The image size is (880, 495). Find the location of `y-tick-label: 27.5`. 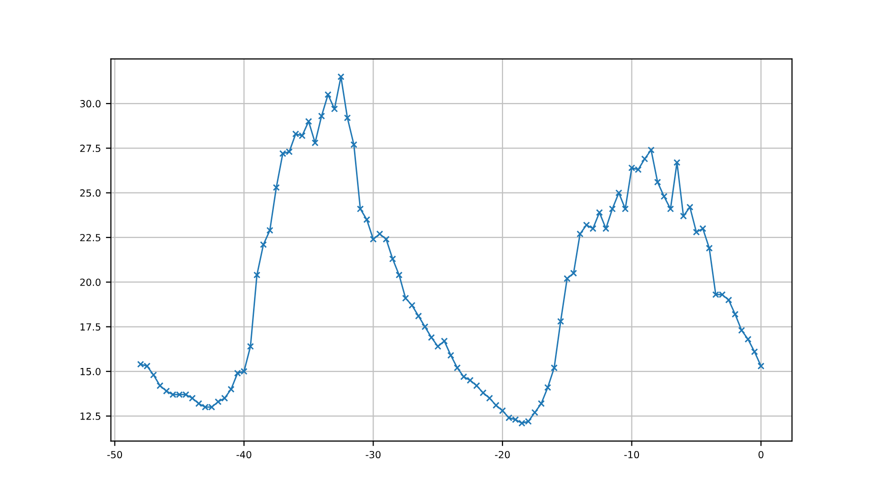

y-tick-label: 27.5 is located at coordinates (90, 148).